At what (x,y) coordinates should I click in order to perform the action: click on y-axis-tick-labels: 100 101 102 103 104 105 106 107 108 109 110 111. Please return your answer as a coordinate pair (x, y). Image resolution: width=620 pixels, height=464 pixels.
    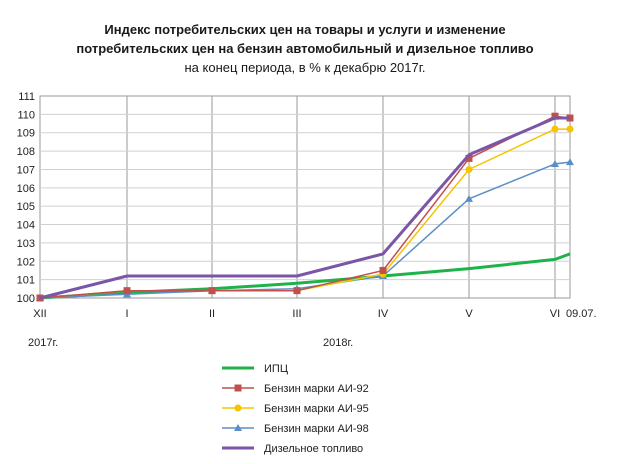
    Looking at the image, I should click on (26, 198).